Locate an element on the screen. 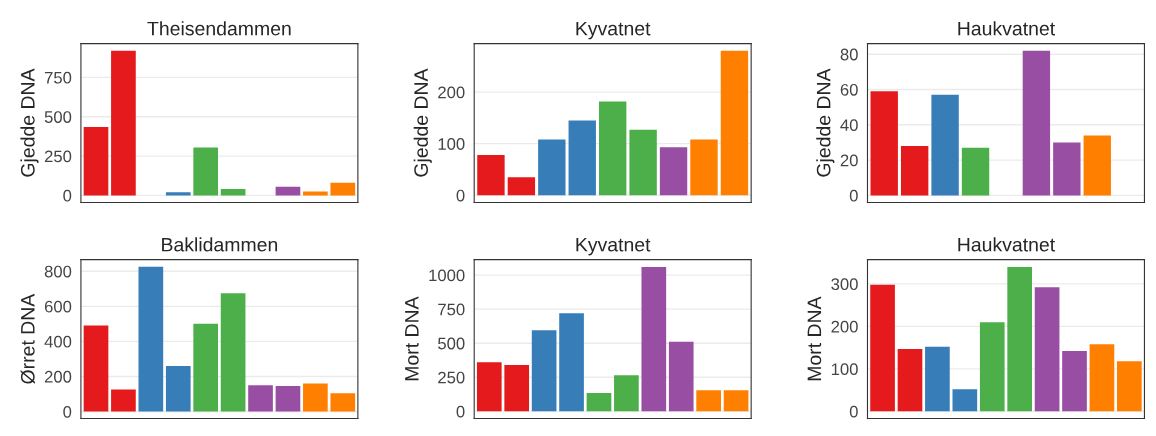 The width and height of the screenshot is (1156, 436). y-tick-label: 800 is located at coordinates (58, 271).